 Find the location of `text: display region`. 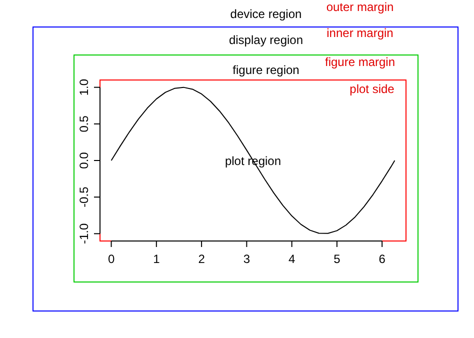

text: display region is located at coordinates (266, 40).